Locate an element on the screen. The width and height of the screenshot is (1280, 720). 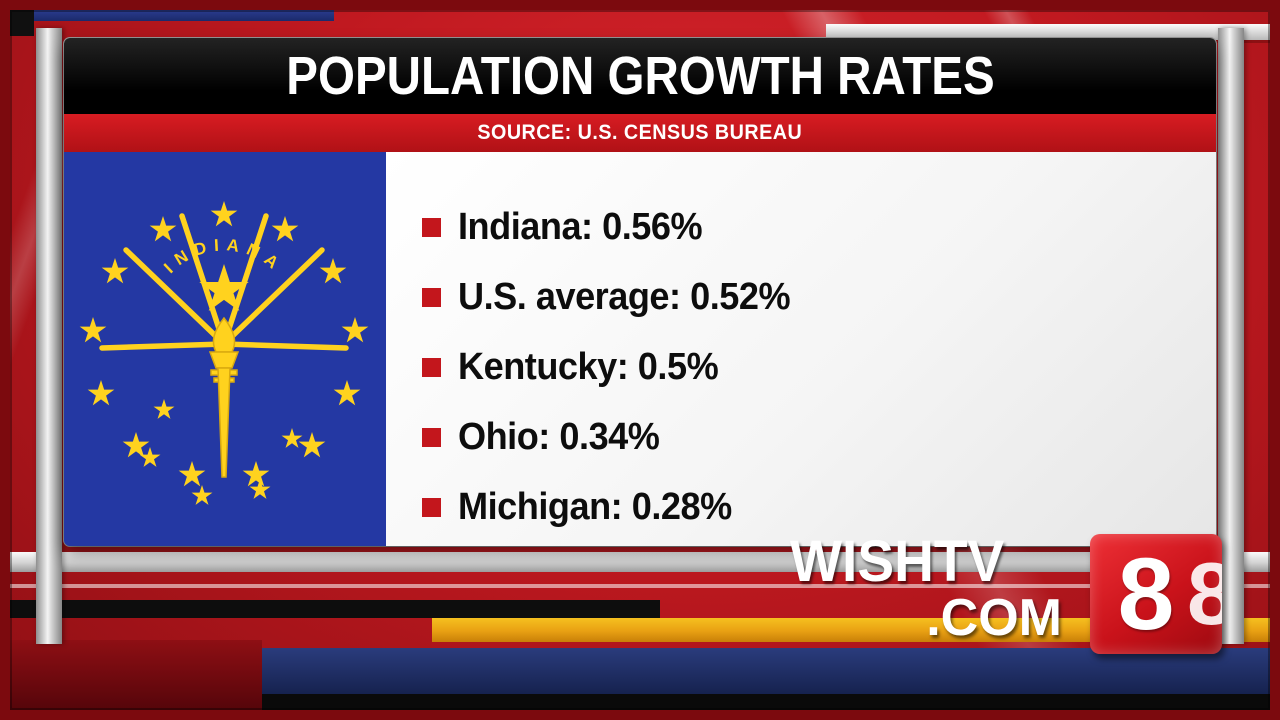
station-name-text: WISHTV is located at coordinates (897, 561).